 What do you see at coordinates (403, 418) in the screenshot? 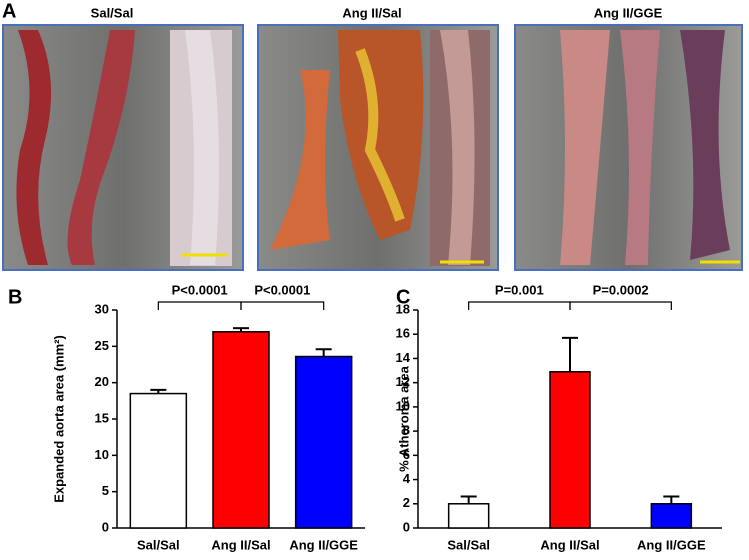
I see `y-axis-label: % Atheroma area` at bounding box center [403, 418].